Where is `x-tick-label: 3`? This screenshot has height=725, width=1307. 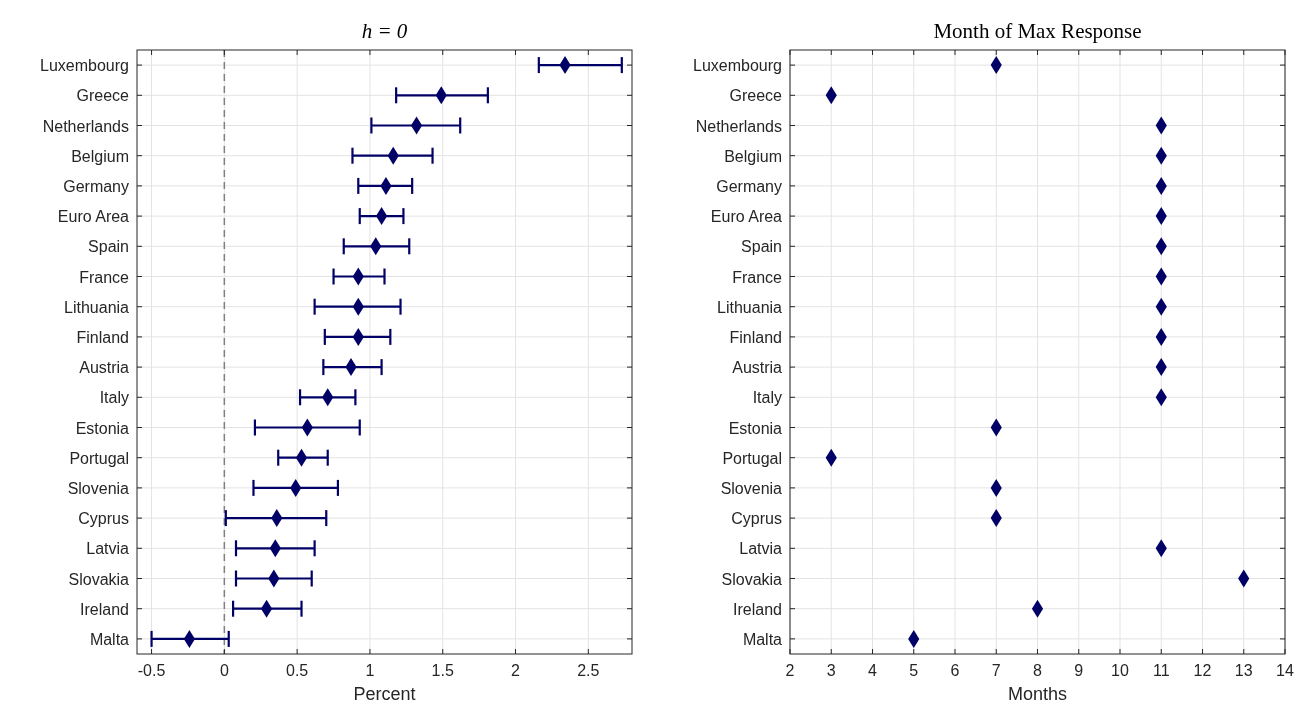
x-tick-label: 3 is located at coordinates (831, 670).